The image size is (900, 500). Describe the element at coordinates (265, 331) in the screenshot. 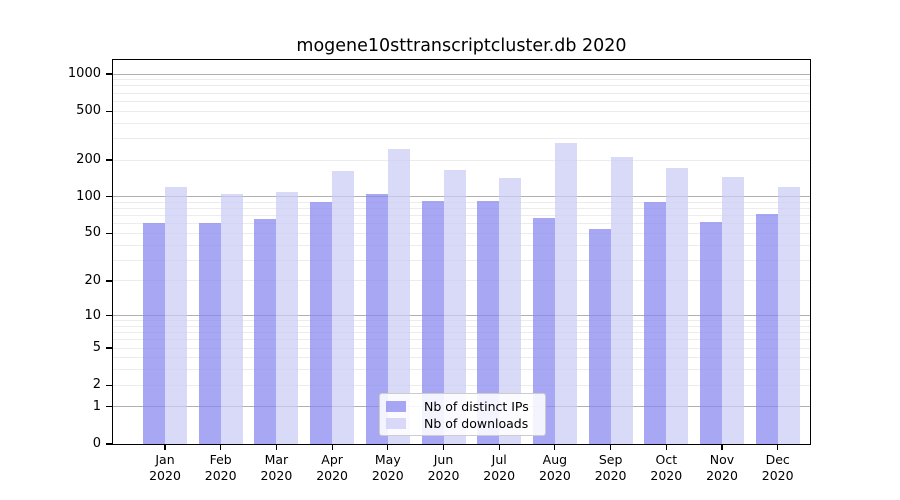

I see `bar-distinct-ips-mar` at that location.